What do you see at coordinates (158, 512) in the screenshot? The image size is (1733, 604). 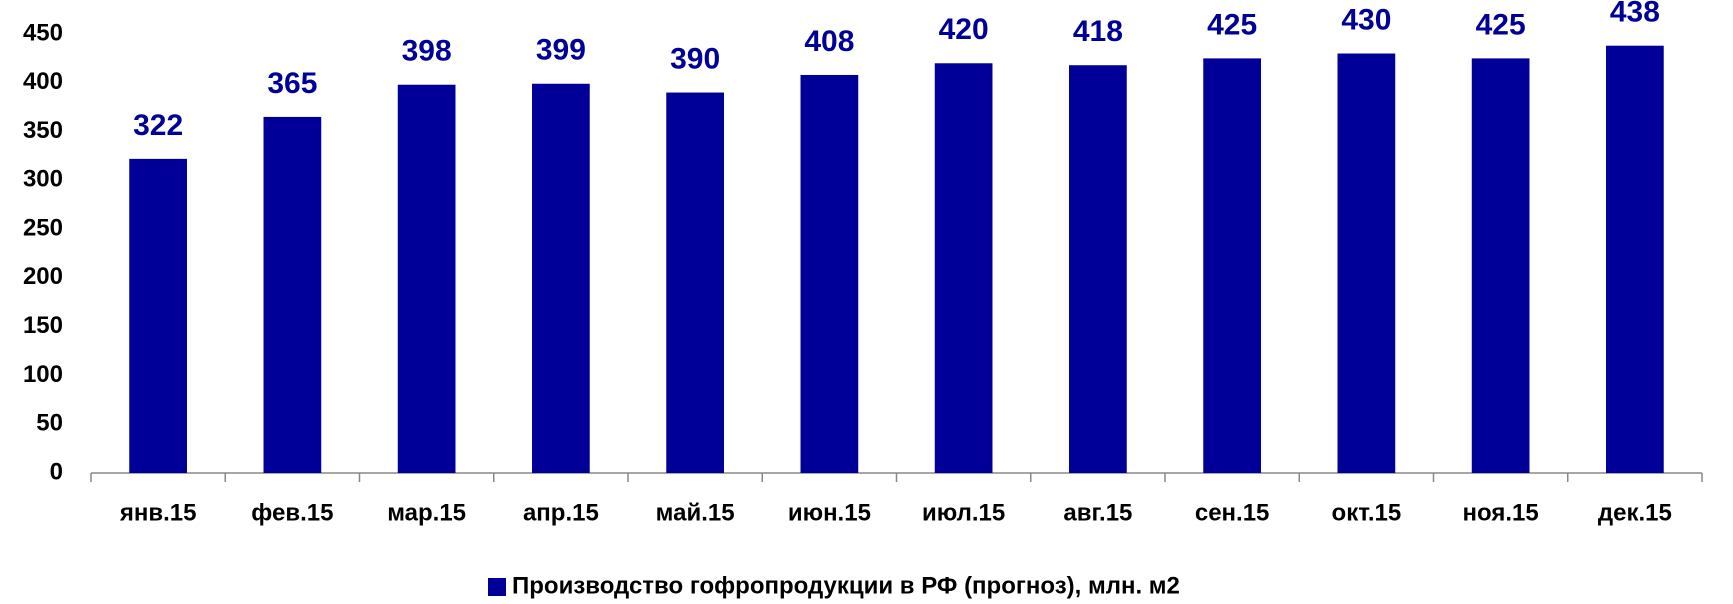 I see `x-tick-label: янв.15` at bounding box center [158, 512].